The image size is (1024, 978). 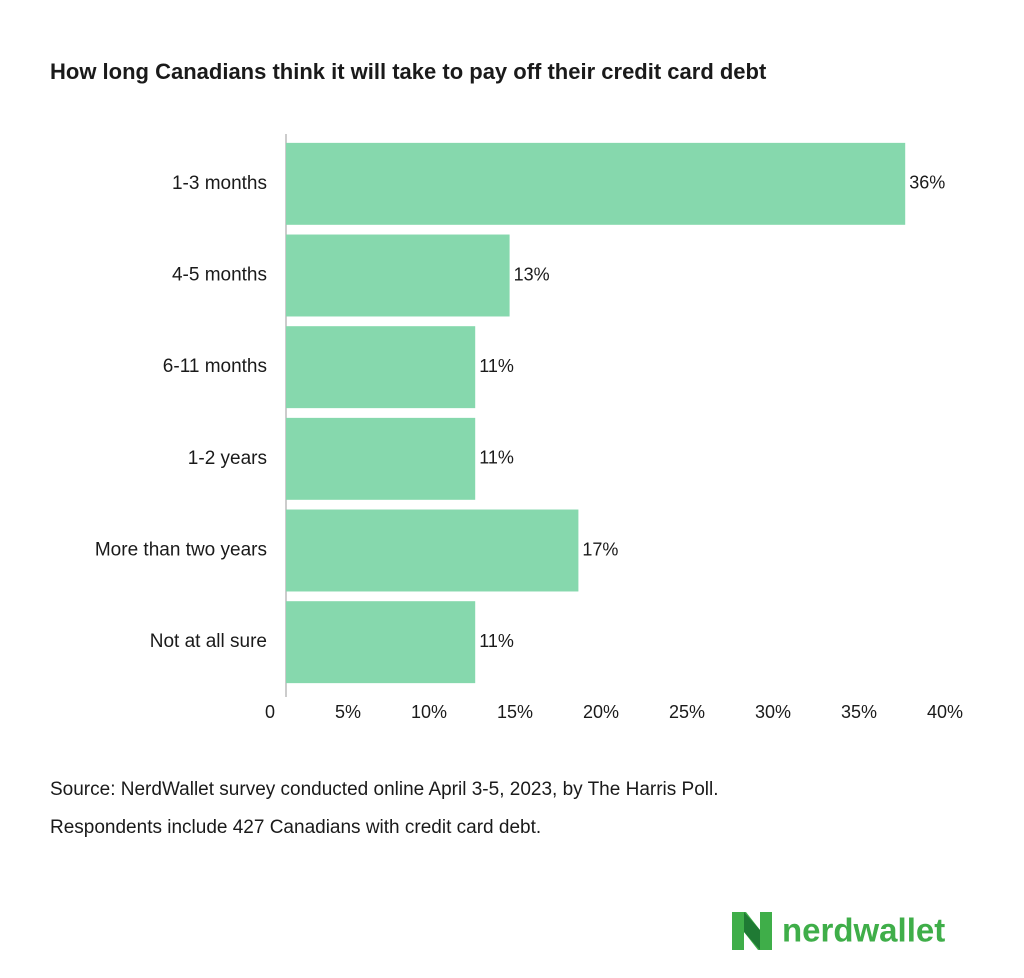 I want to click on logo-text: nerdwallet, so click(x=863, y=930).